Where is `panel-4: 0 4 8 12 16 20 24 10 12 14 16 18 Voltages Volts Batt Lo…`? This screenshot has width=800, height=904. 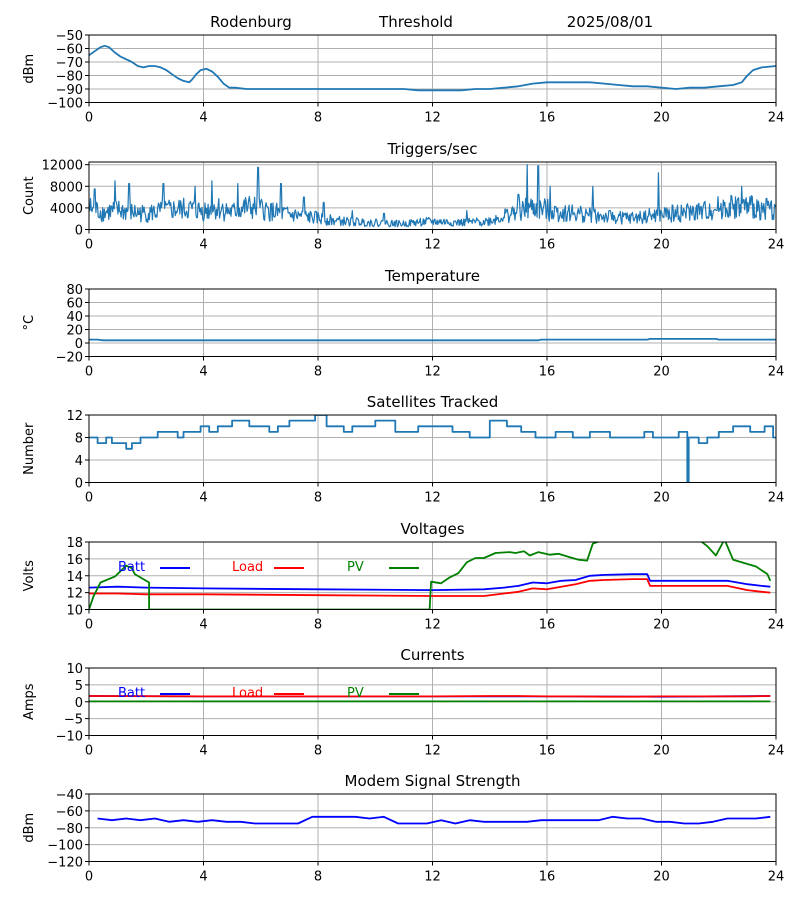 panel-4: 0 4 8 12 16 20 24 10 12 14 16 18 Voltages Volts Batt Lo… is located at coordinates (403, 576).